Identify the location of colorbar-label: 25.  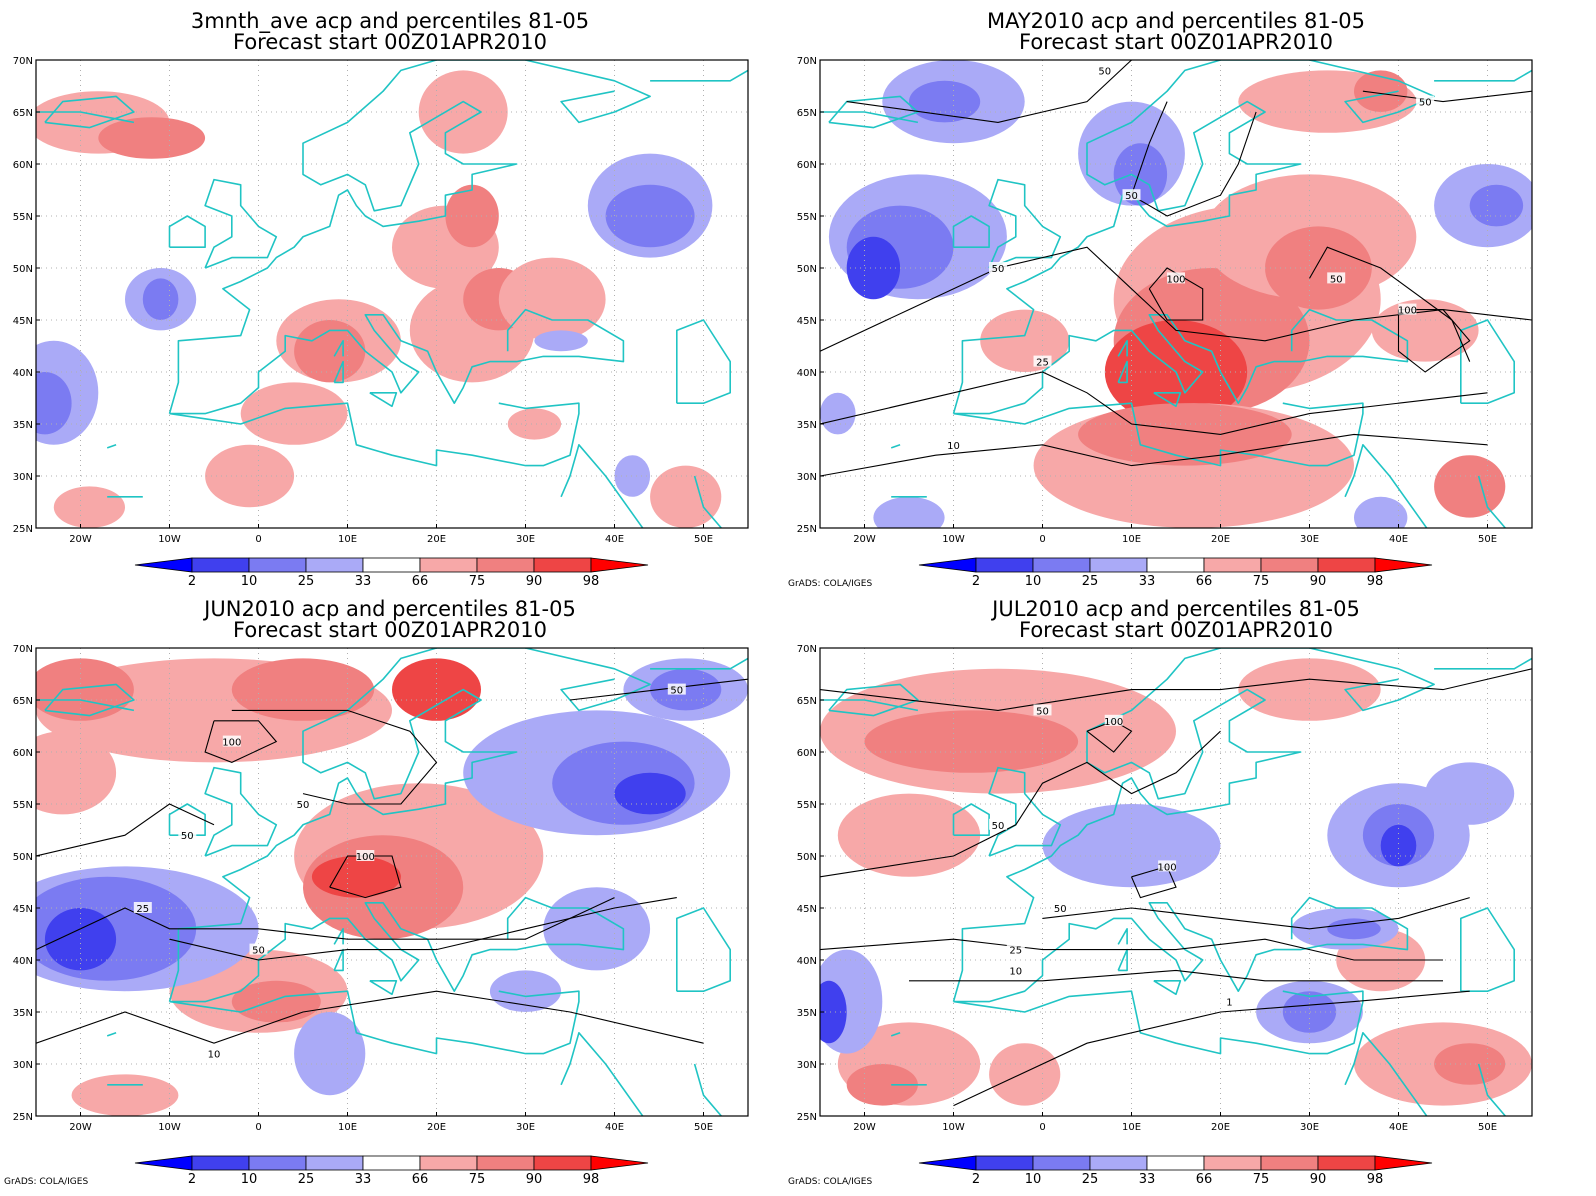
(1090, 581).